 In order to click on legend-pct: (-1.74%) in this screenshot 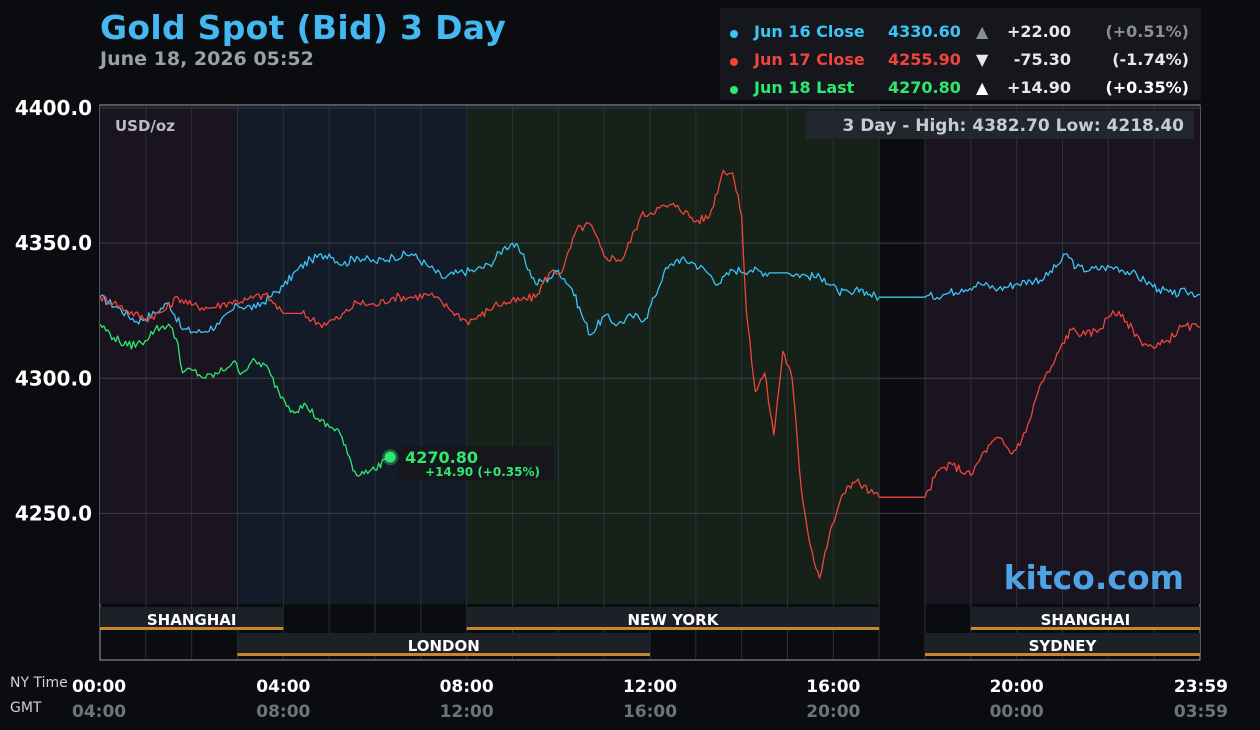, I will do `click(1150, 59)`.